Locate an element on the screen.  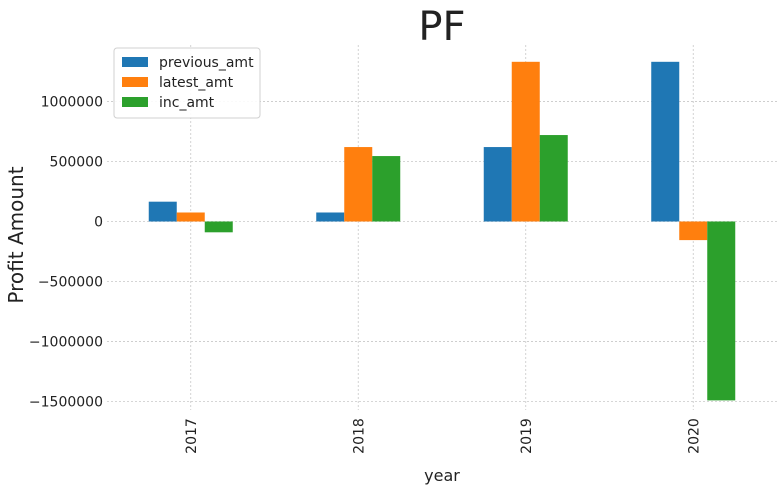
x-tick-label: 2019 is located at coordinates (527, 436).